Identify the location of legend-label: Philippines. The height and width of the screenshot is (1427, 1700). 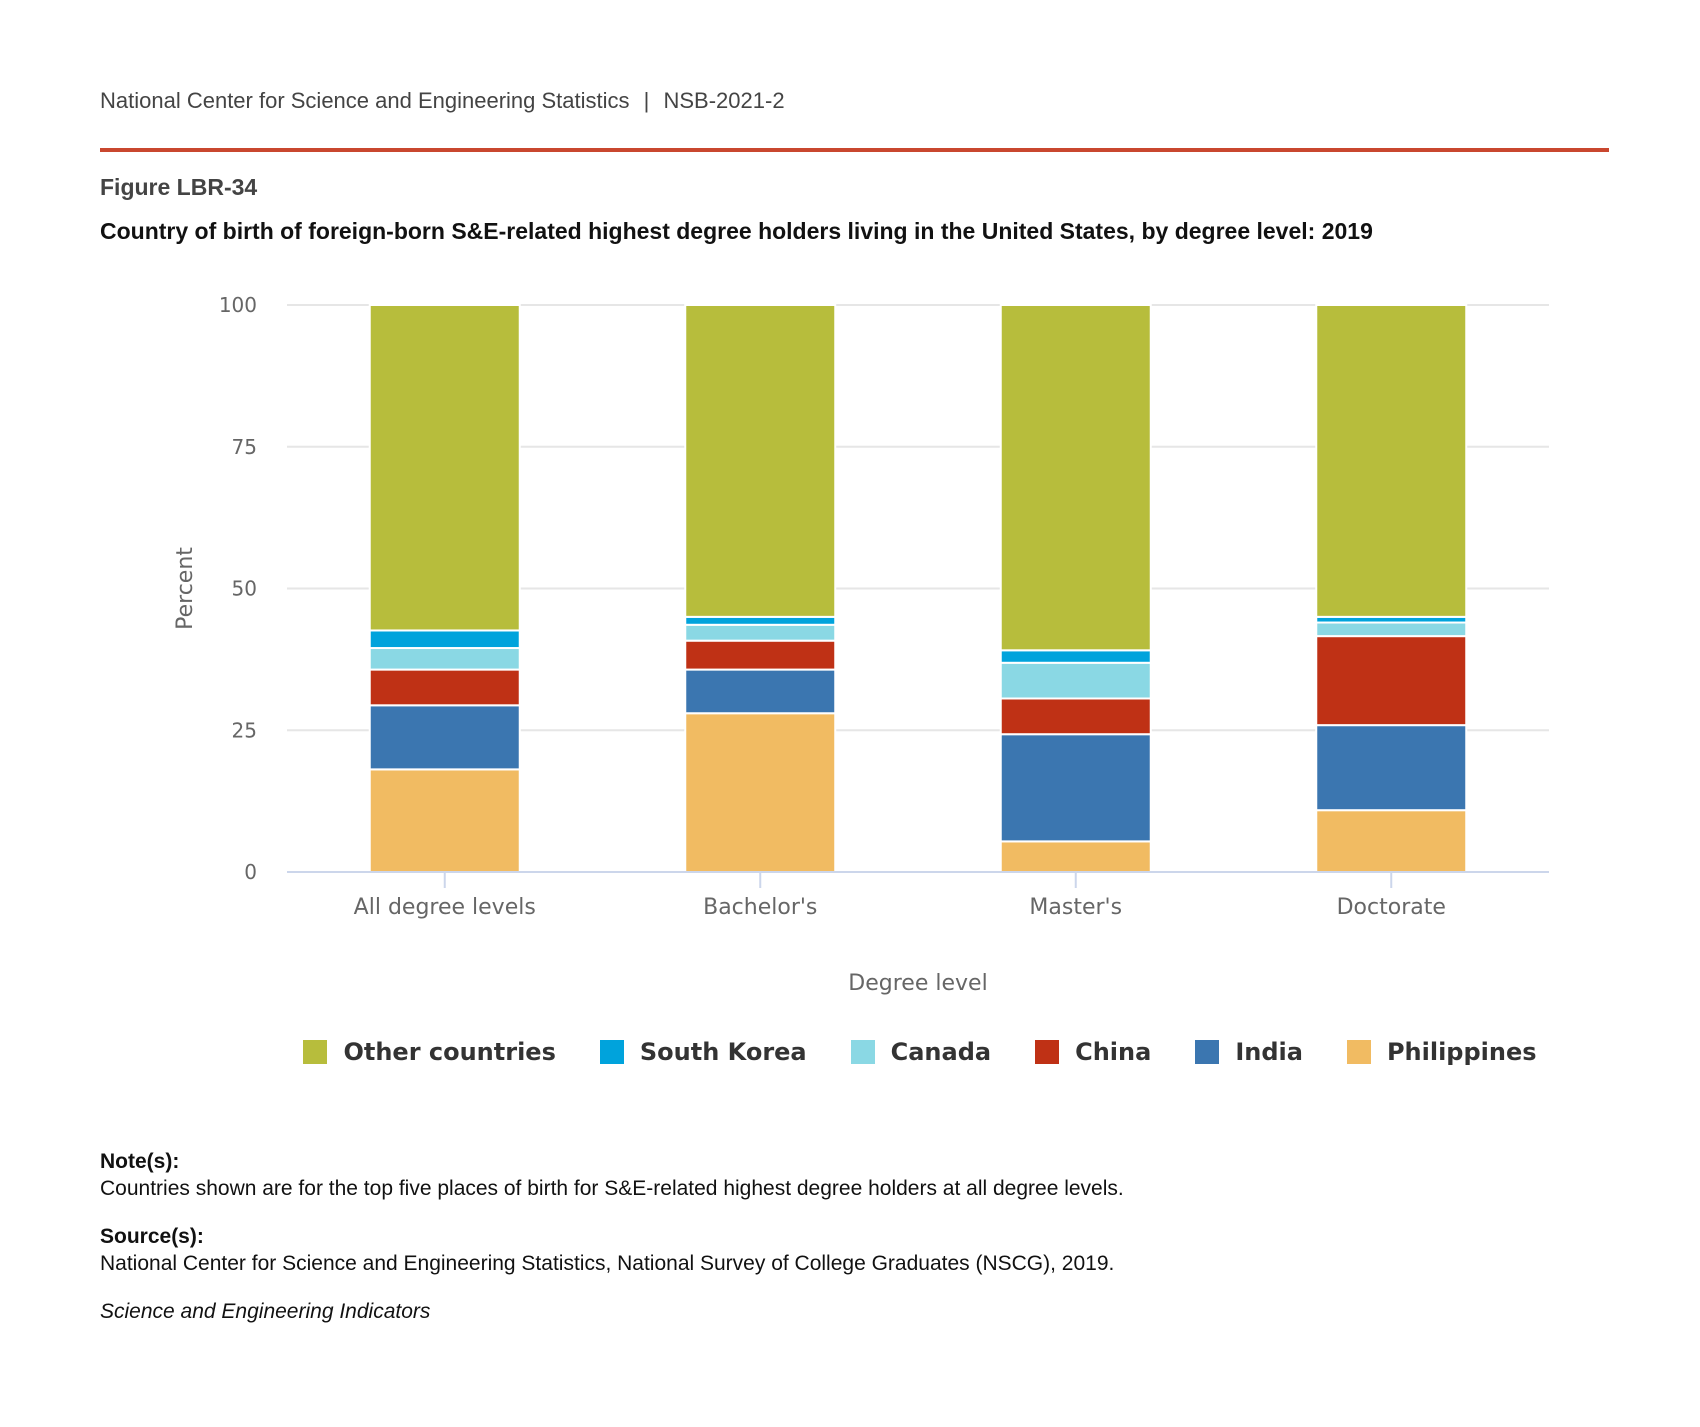
(1461, 1052).